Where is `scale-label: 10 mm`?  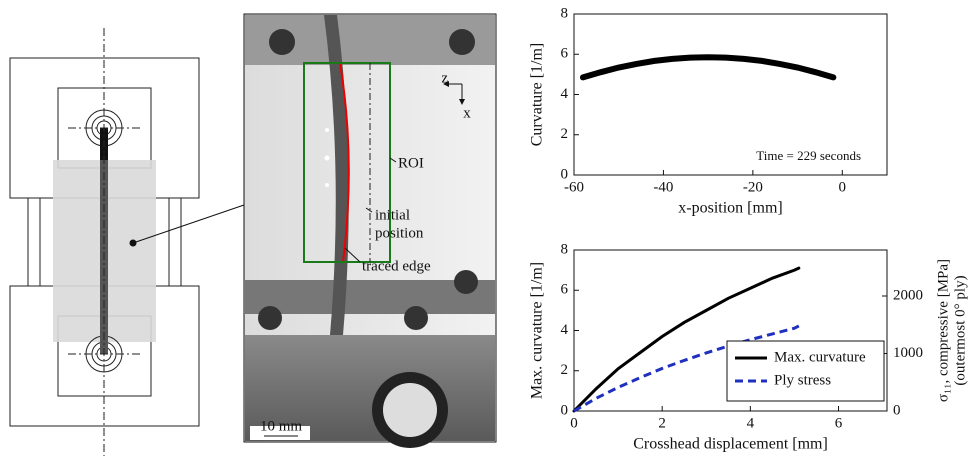
scale-label: 10 mm is located at coordinates (281, 426).